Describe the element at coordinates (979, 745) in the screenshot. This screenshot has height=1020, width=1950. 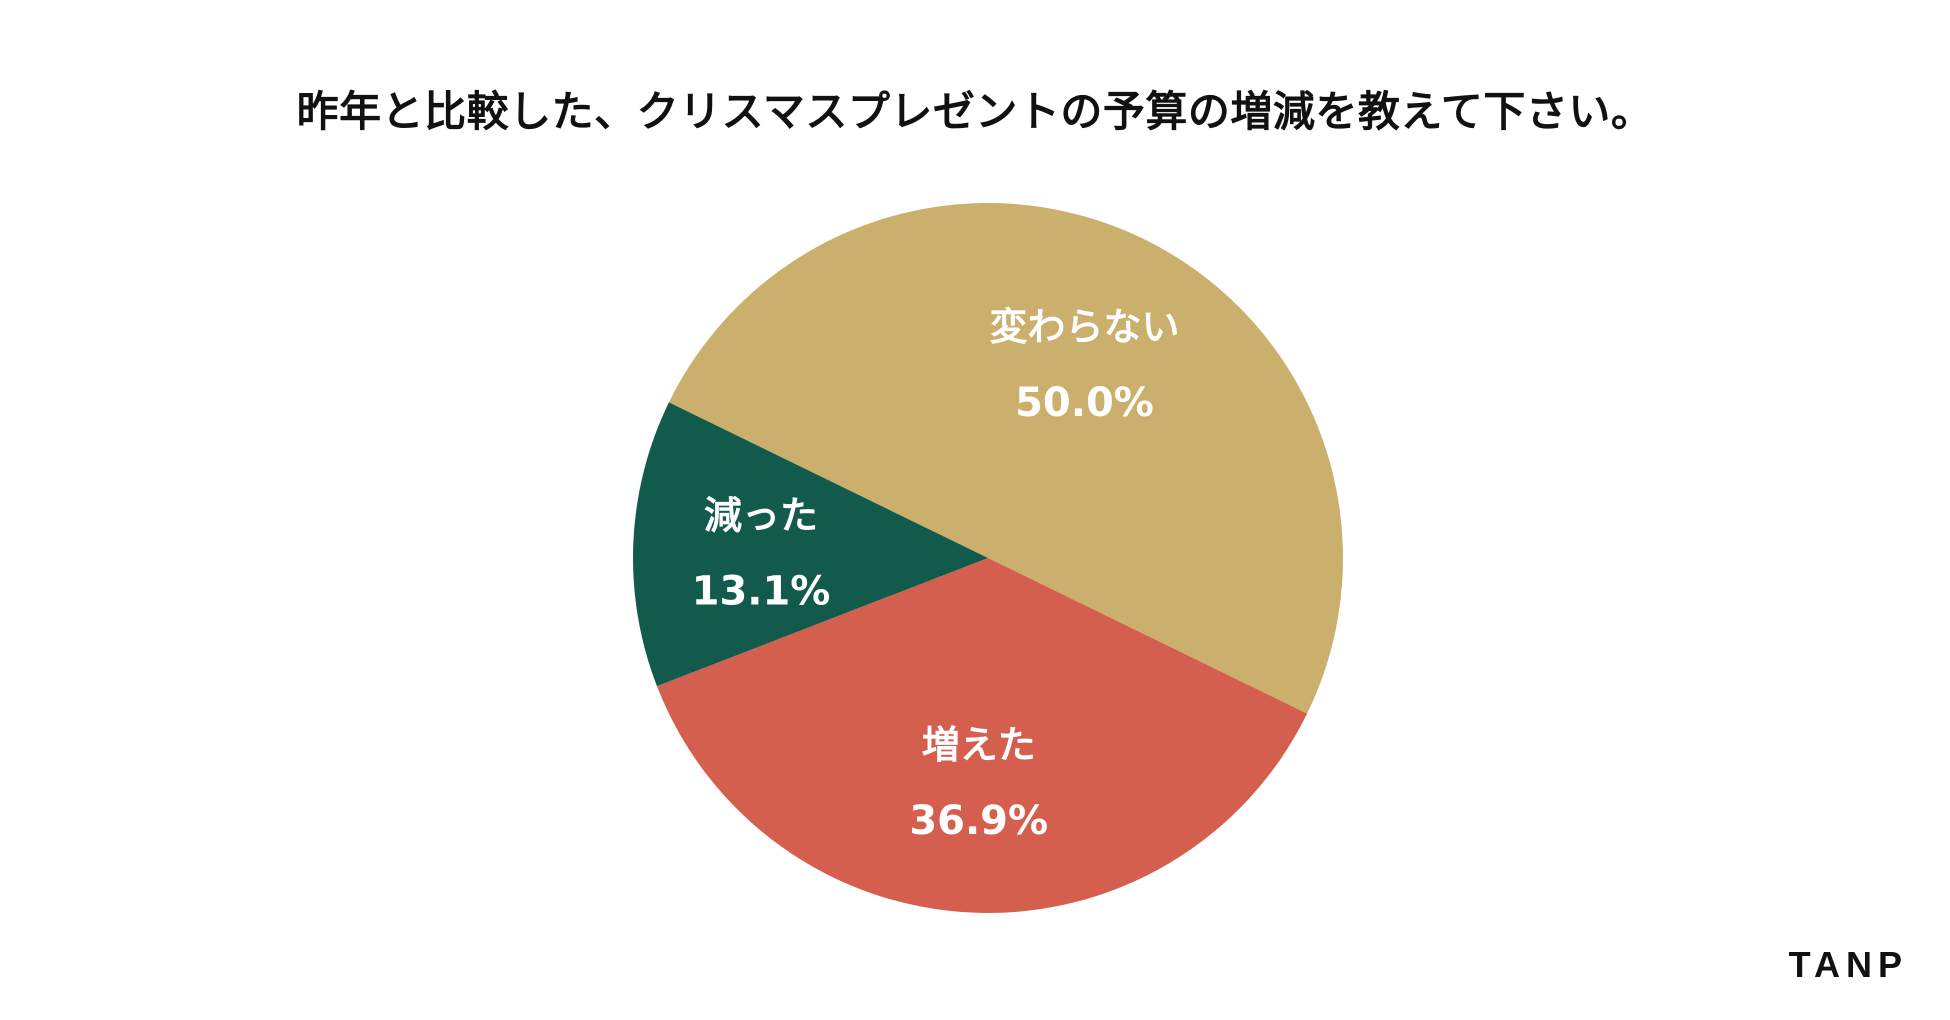
I see `slice-label-increased: 増えた` at that location.